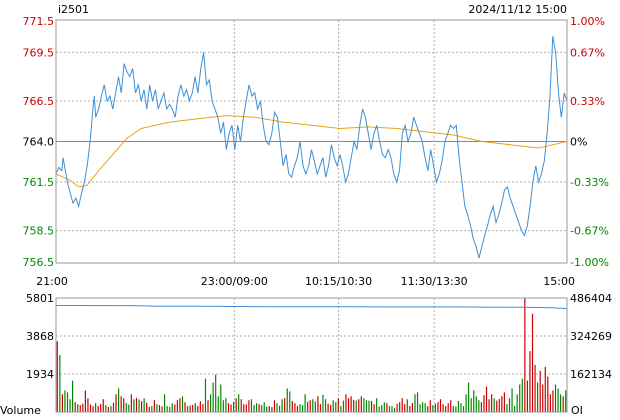 This screenshot has width=620, height=420. Describe the element at coordinates (73, 9) in the screenshot. I see `symbol-label: i2501` at that location.